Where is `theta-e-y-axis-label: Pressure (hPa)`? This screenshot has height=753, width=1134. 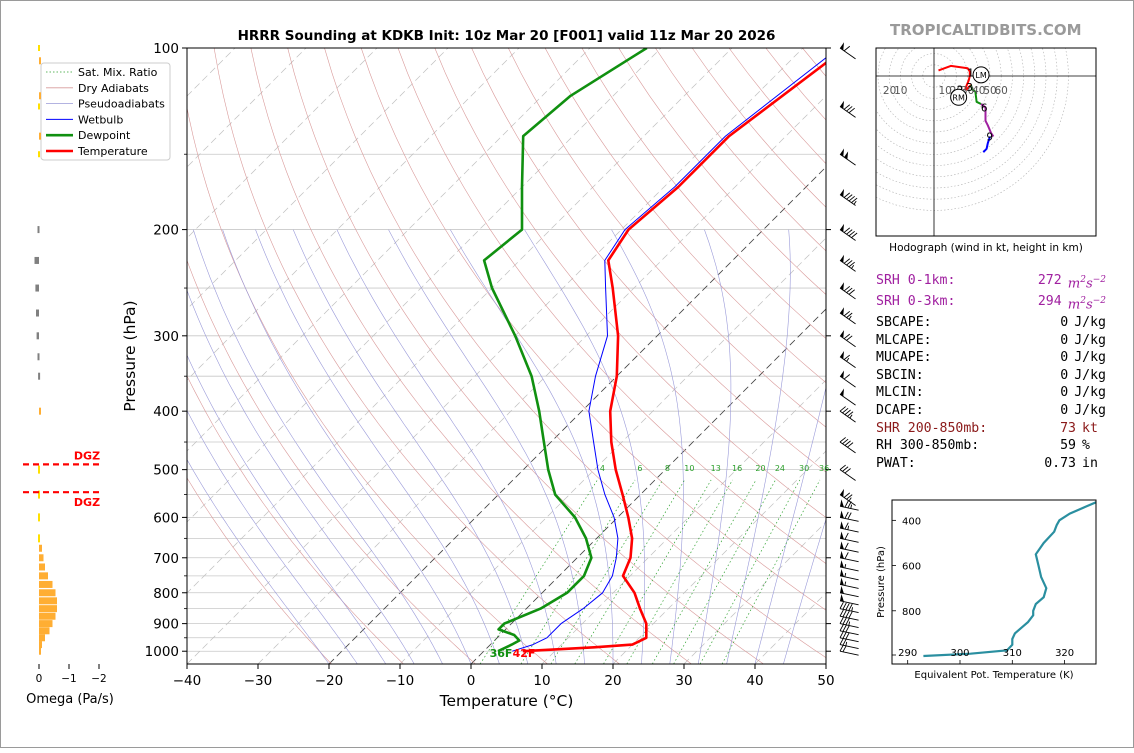
theta-e-y-axis-label: Pressure (hPa) is located at coordinates (881, 582).